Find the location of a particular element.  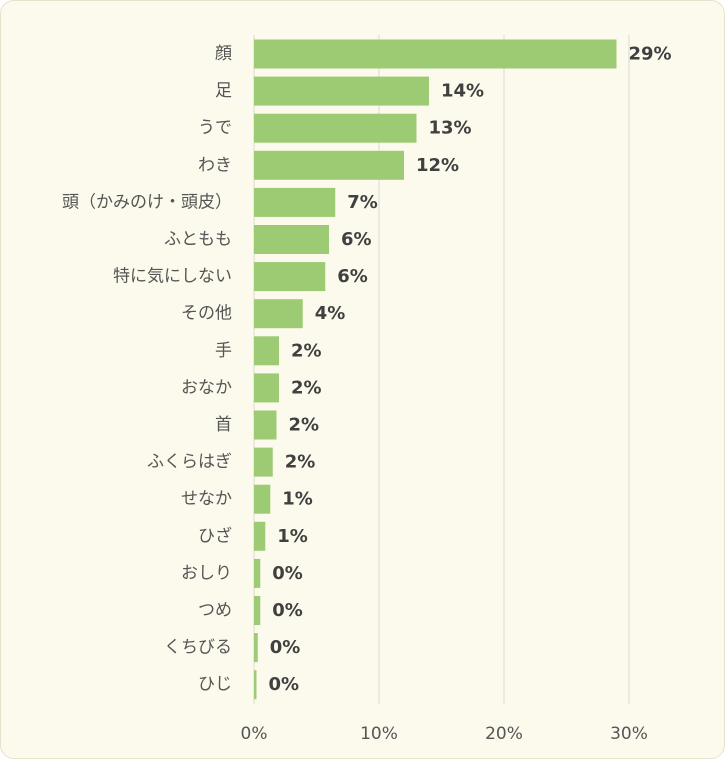

category-label: ふくらはぎ is located at coordinates (189, 462).